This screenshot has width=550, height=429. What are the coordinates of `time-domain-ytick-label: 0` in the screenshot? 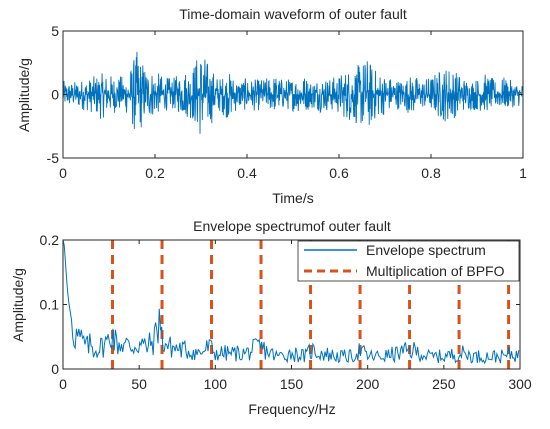 It's located at (55, 95).